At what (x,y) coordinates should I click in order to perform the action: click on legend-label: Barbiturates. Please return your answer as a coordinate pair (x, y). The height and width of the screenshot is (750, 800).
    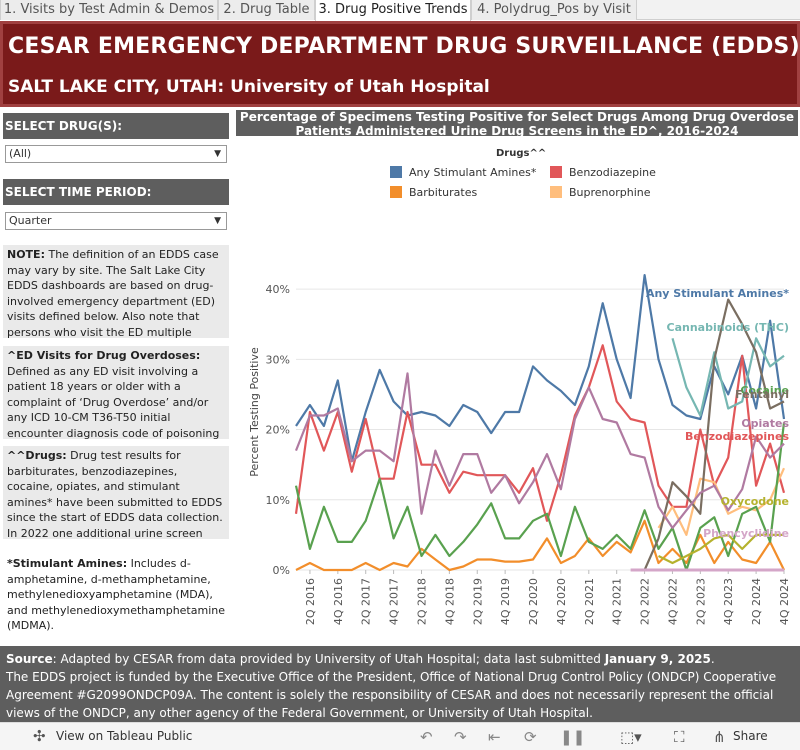
    Looking at the image, I should click on (443, 192).